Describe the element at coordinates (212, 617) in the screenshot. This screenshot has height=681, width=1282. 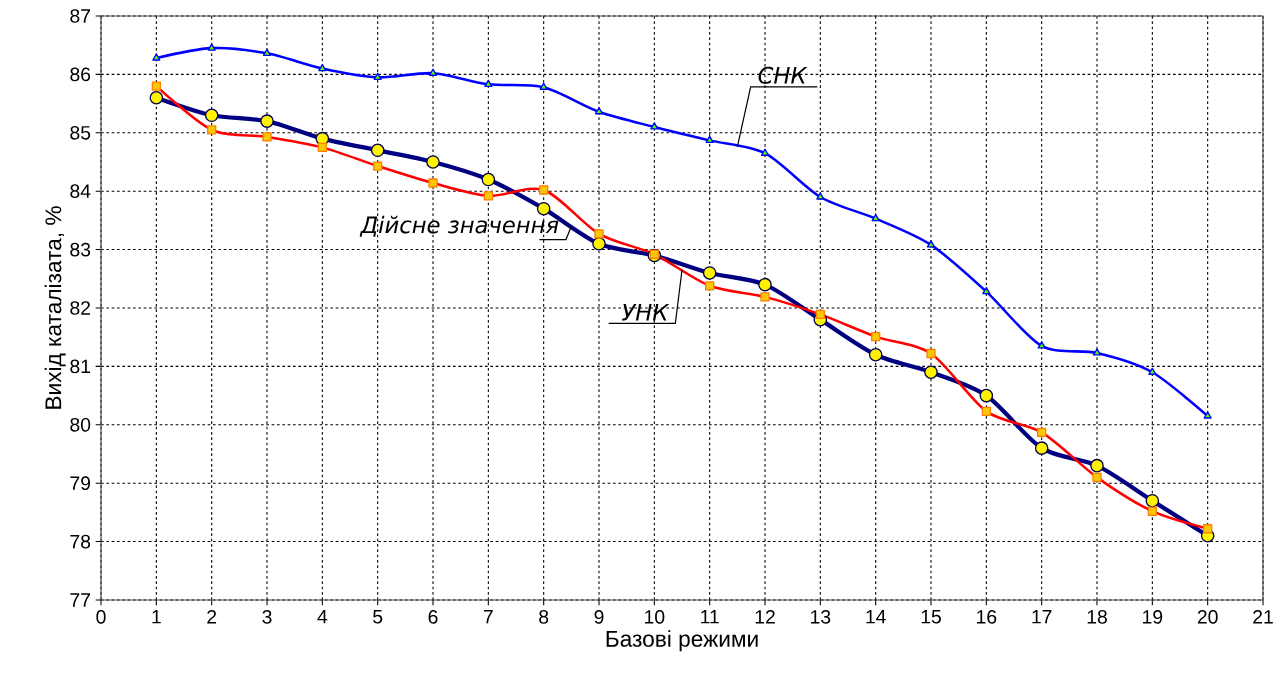
I see `x-tick-label: 2` at that location.